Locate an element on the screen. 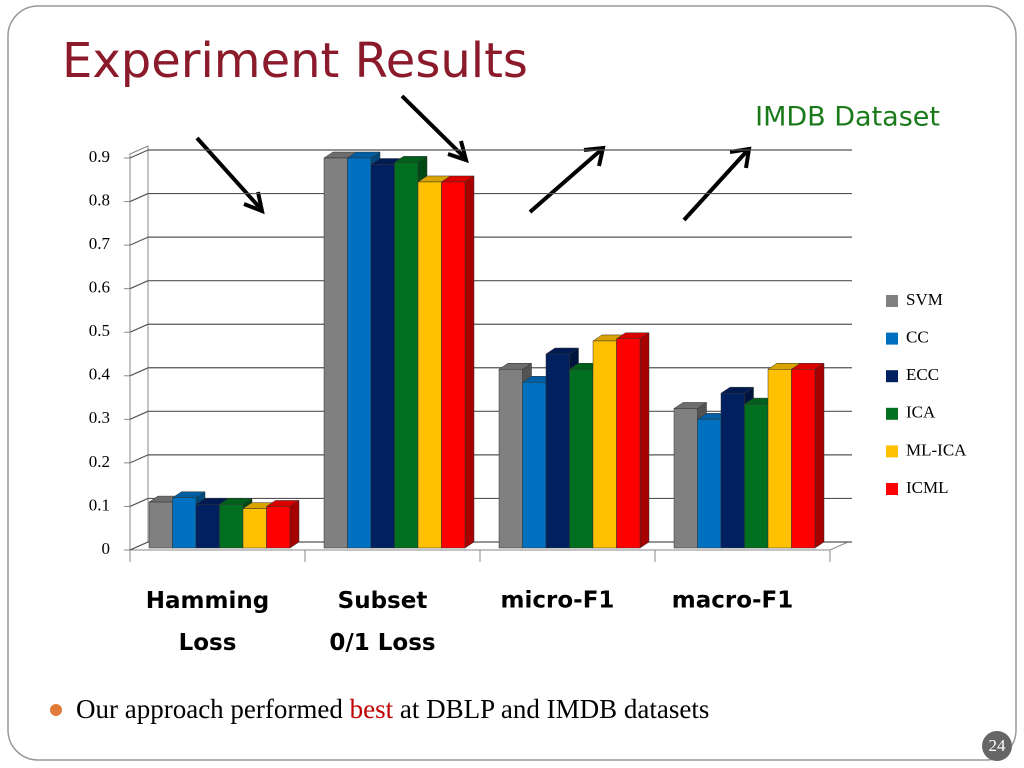 The height and width of the screenshot is (768, 1024). y-tick-label: 0.6 is located at coordinates (99, 287).